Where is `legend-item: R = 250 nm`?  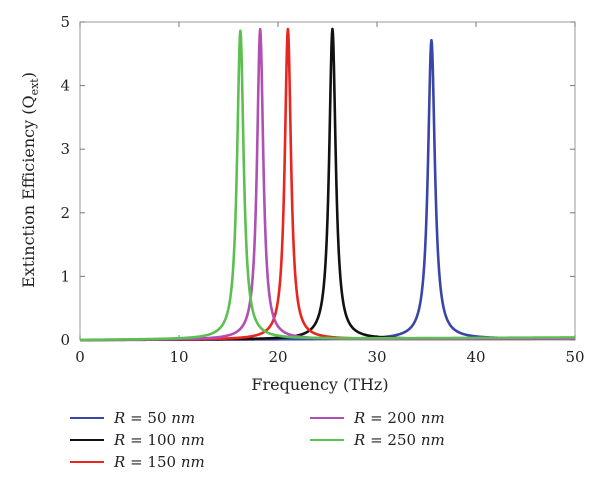
legend-item: R = 250 nm is located at coordinates (377, 440).